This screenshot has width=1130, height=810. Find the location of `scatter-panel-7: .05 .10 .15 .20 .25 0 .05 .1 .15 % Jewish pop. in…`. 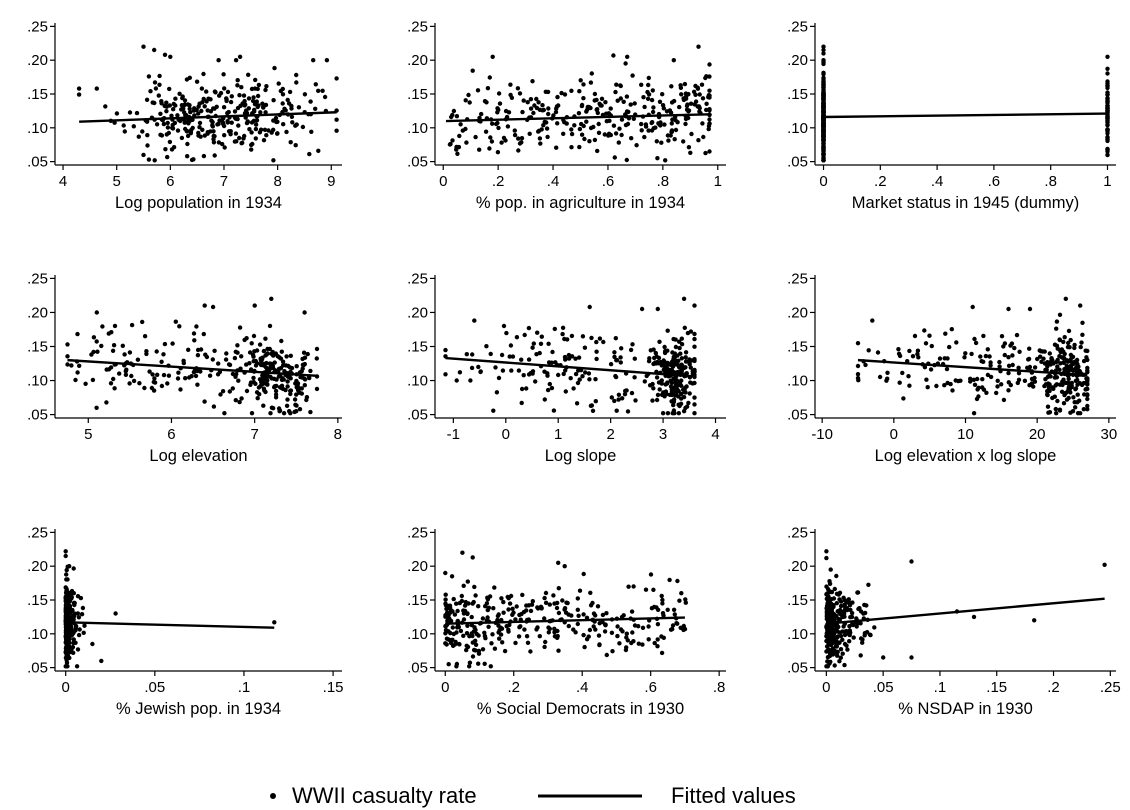

scatter-panel-7: .05 .10 .15 .20 .25 0 .05 .1 .15 % Jewish pop. in… is located at coordinates (185, 621).